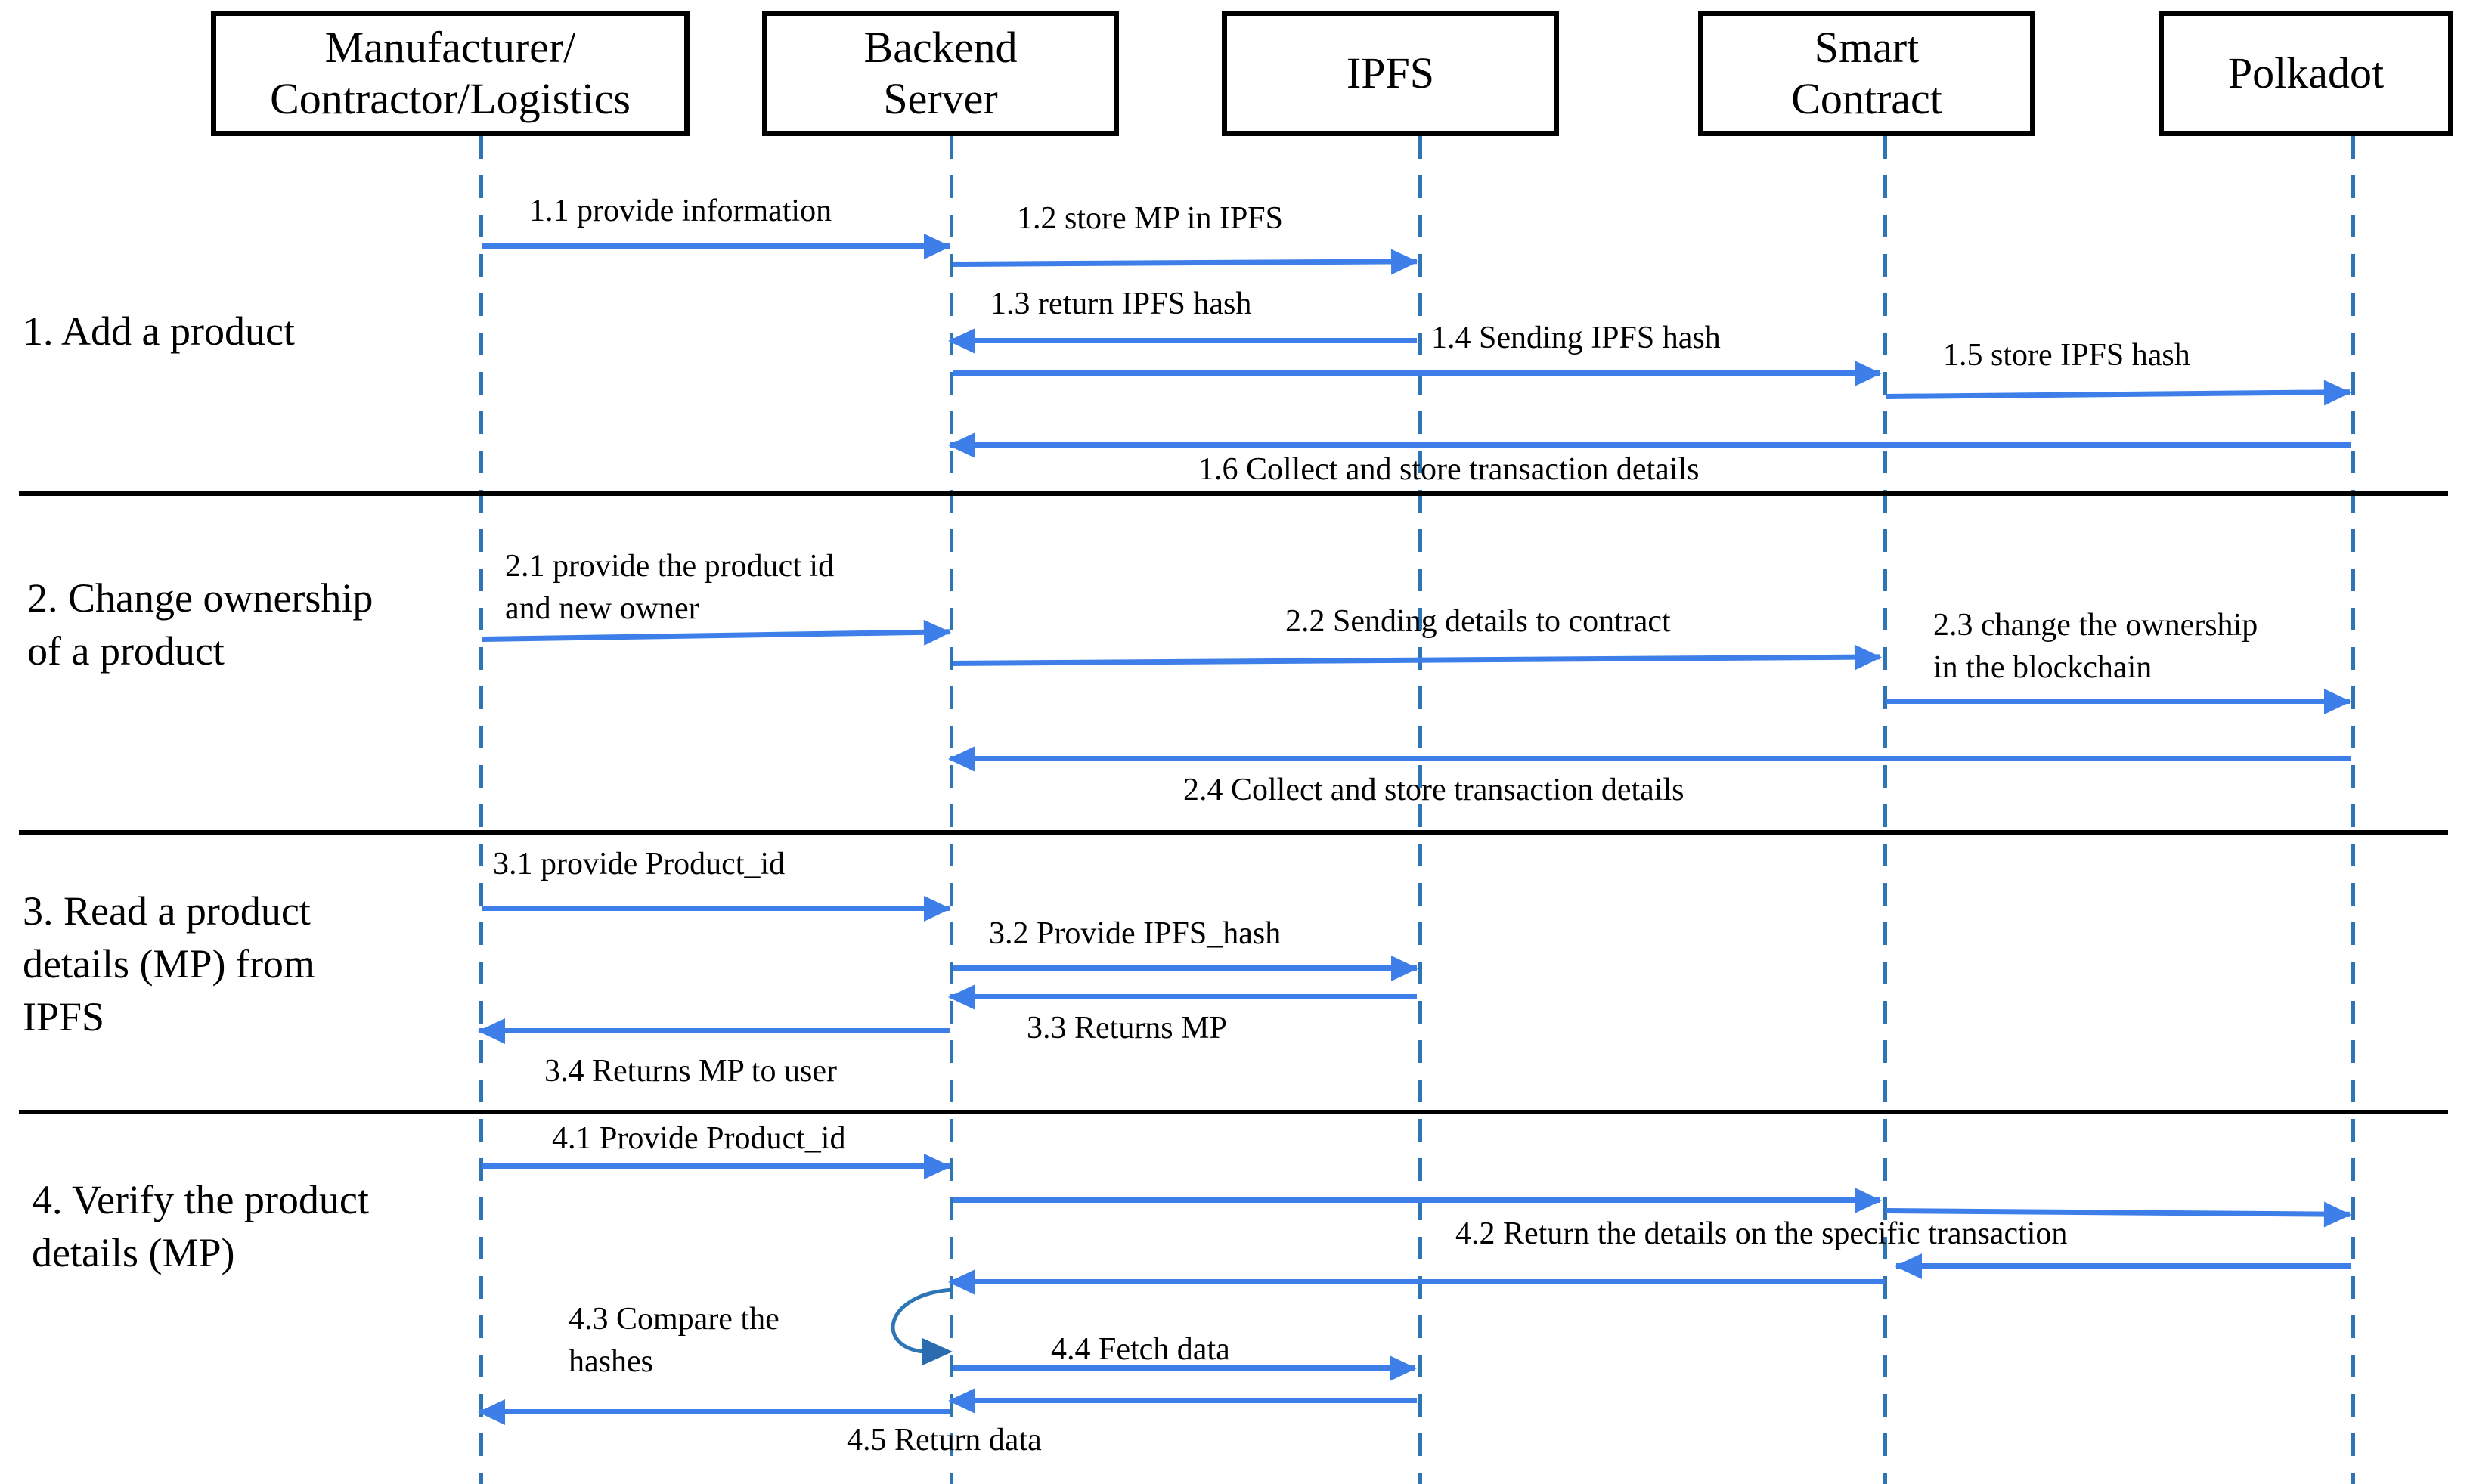  I want to click on message-label-1-5: 1.5 store IPFS hash, so click(2066, 355).